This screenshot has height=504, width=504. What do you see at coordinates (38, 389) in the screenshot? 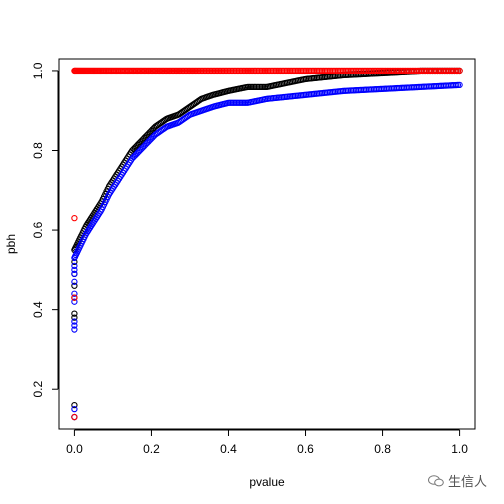
I see `y-tick-label: 0.2` at bounding box center [38, 389].